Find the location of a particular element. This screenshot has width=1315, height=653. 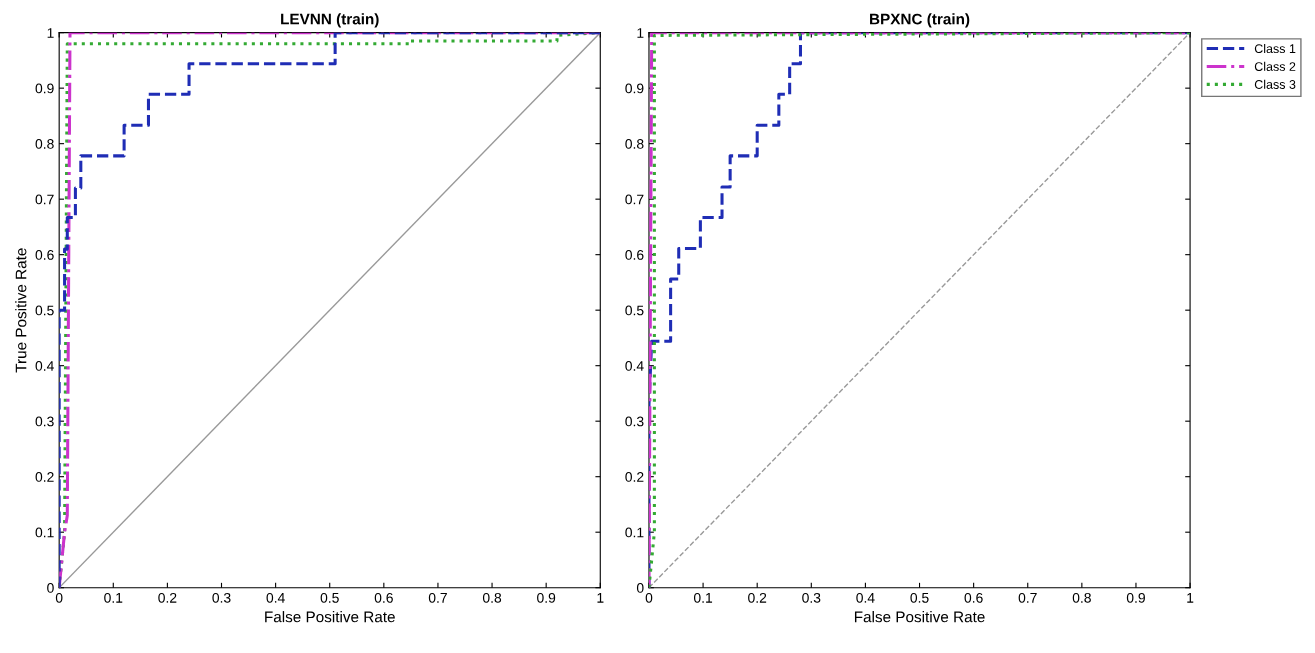

legend-label: Class 3 is located at coordinates (1275, 84).